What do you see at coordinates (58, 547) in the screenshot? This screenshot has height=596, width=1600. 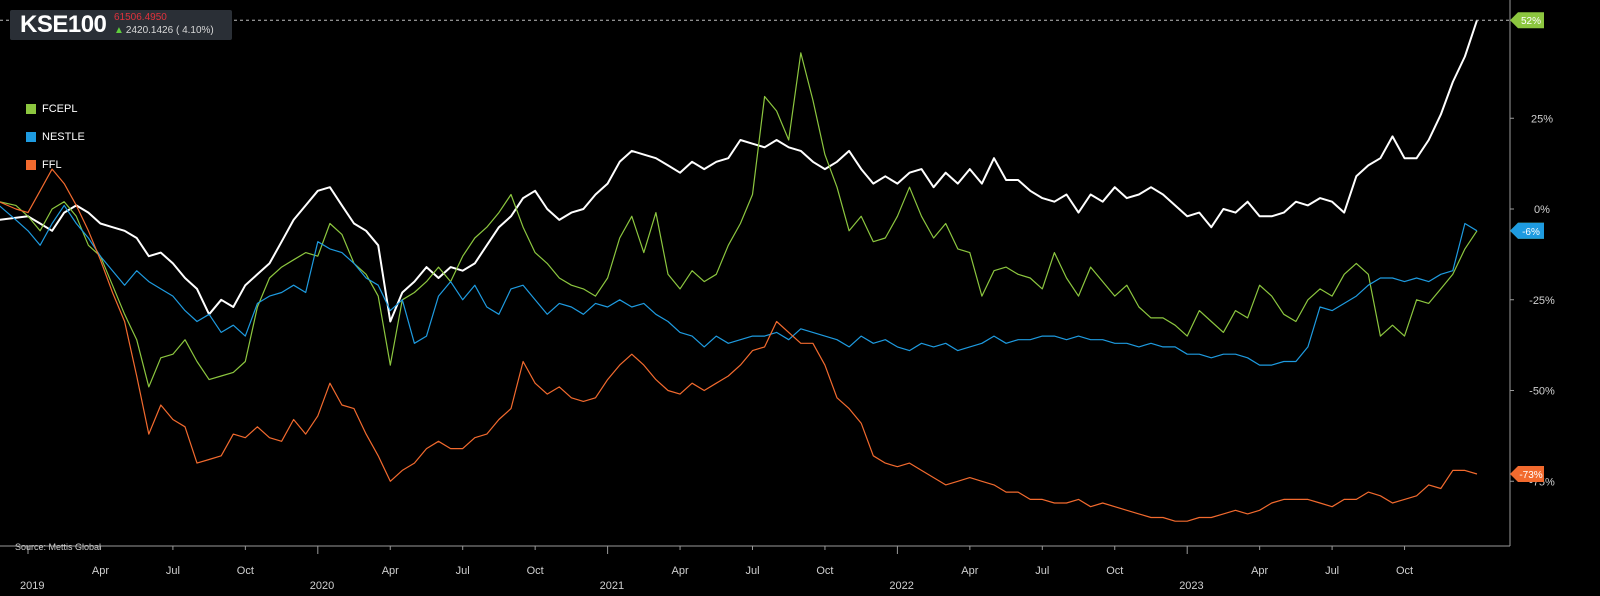 I see `source-note: Source: Mettis Global` at bounding box center [58, 547].